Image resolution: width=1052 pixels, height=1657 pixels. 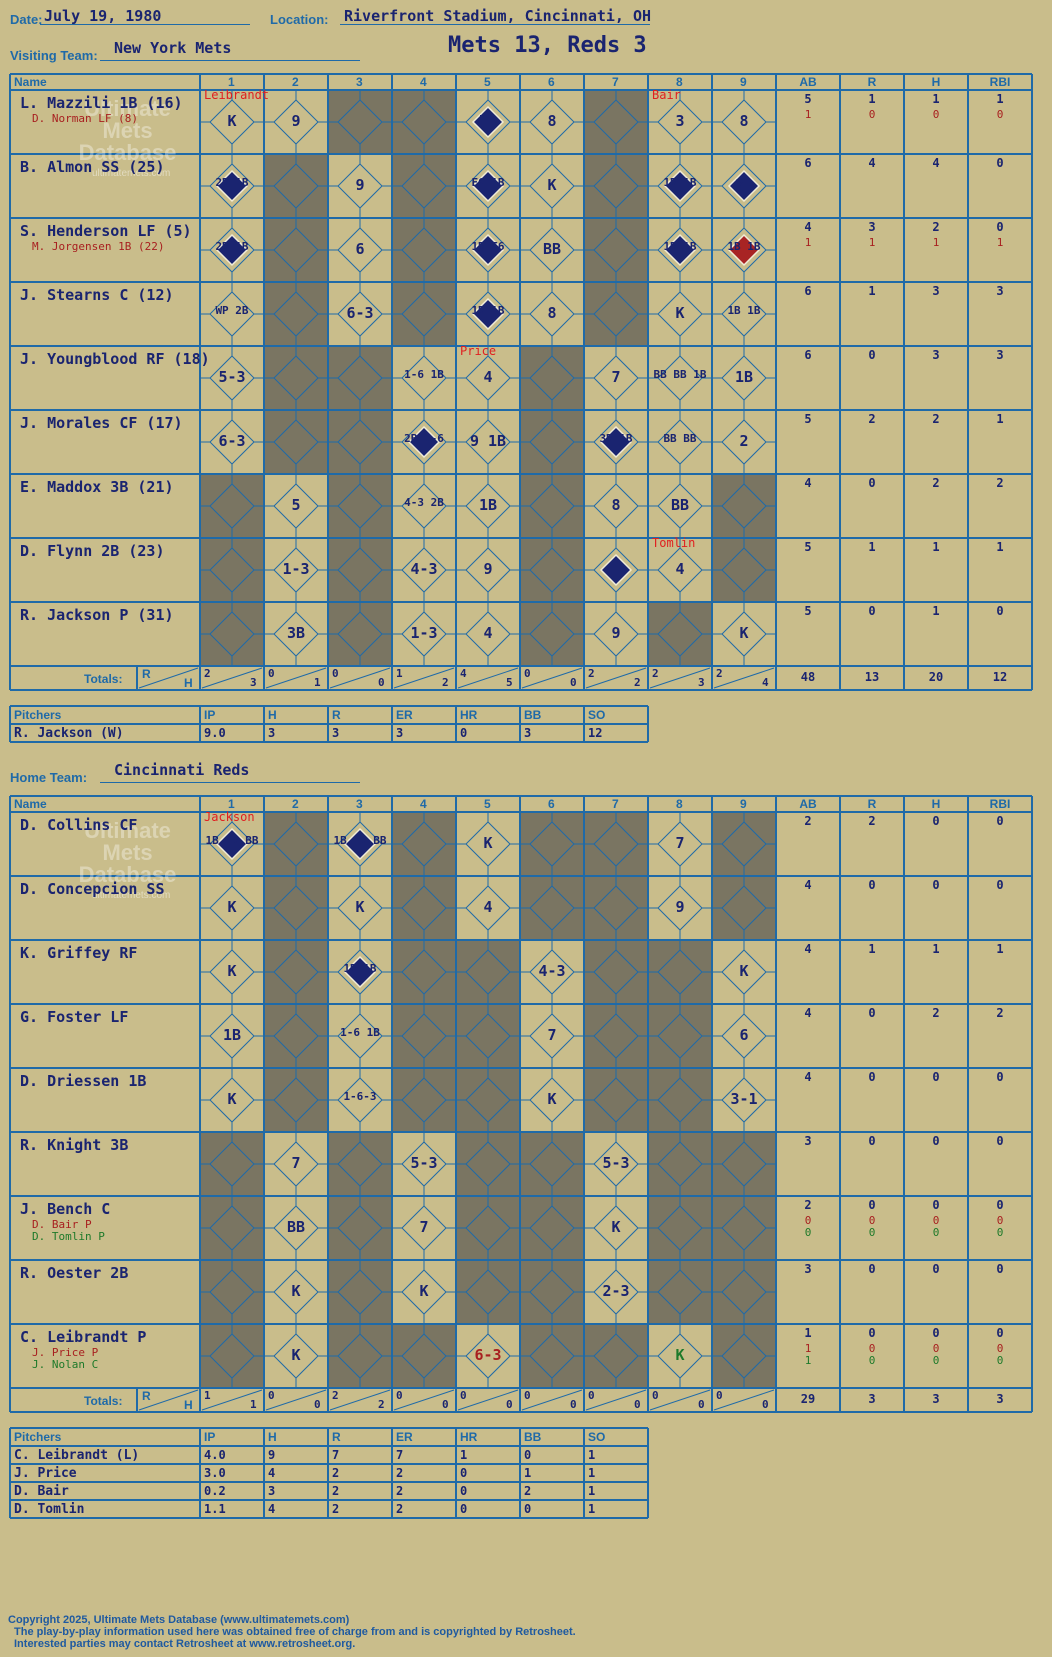 I want to click on inning-header-2: 2, so click(x=295, y=804).